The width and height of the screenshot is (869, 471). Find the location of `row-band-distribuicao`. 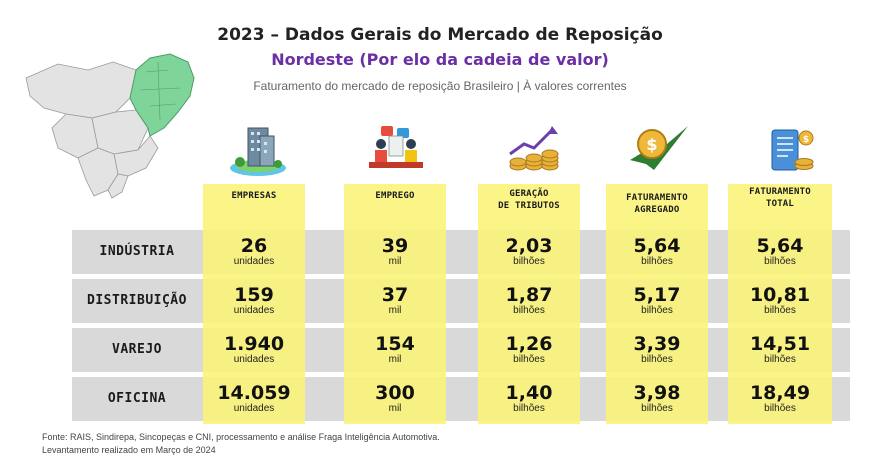

row-band-distribuicao is located at coordinates (461, 301).